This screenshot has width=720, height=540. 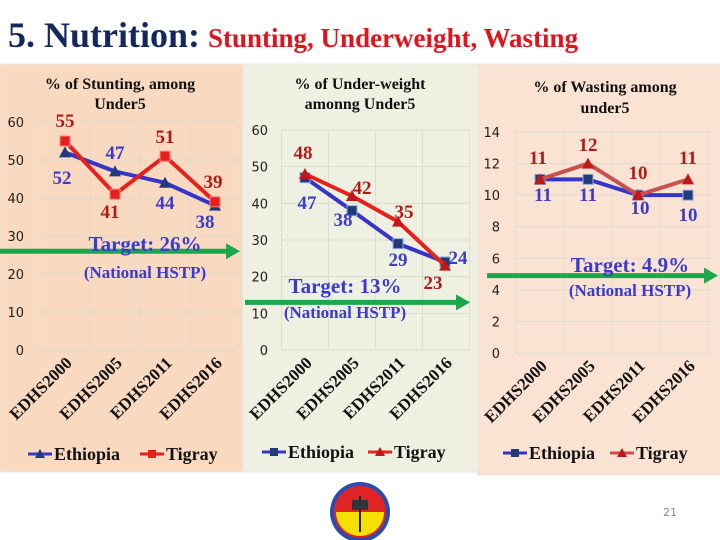 I want to click on data-label: 52, so click(x=62, y=178).